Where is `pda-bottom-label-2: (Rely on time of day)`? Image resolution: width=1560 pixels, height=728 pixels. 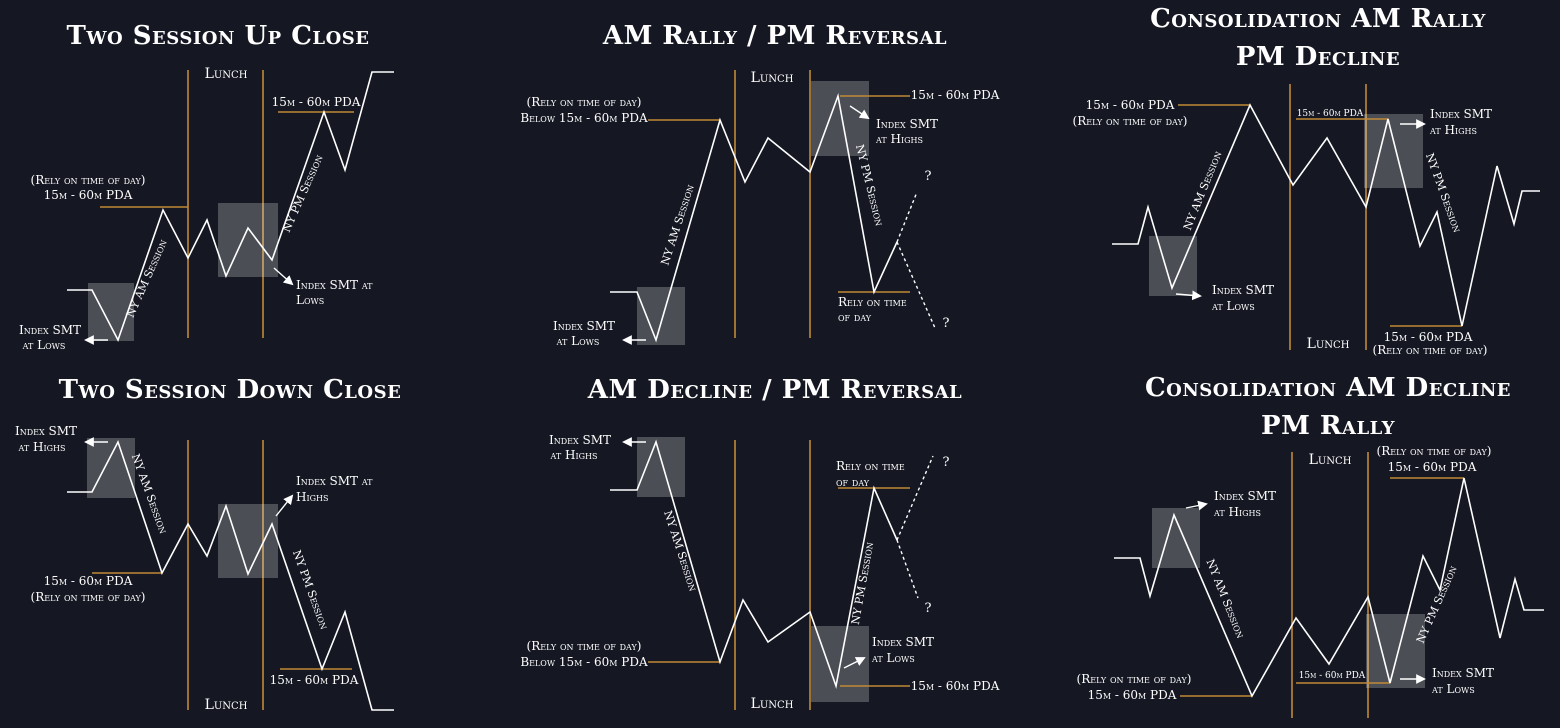
pda-bottom-label-2: (Rely on time of day) is located at coordinates (1430, 350).